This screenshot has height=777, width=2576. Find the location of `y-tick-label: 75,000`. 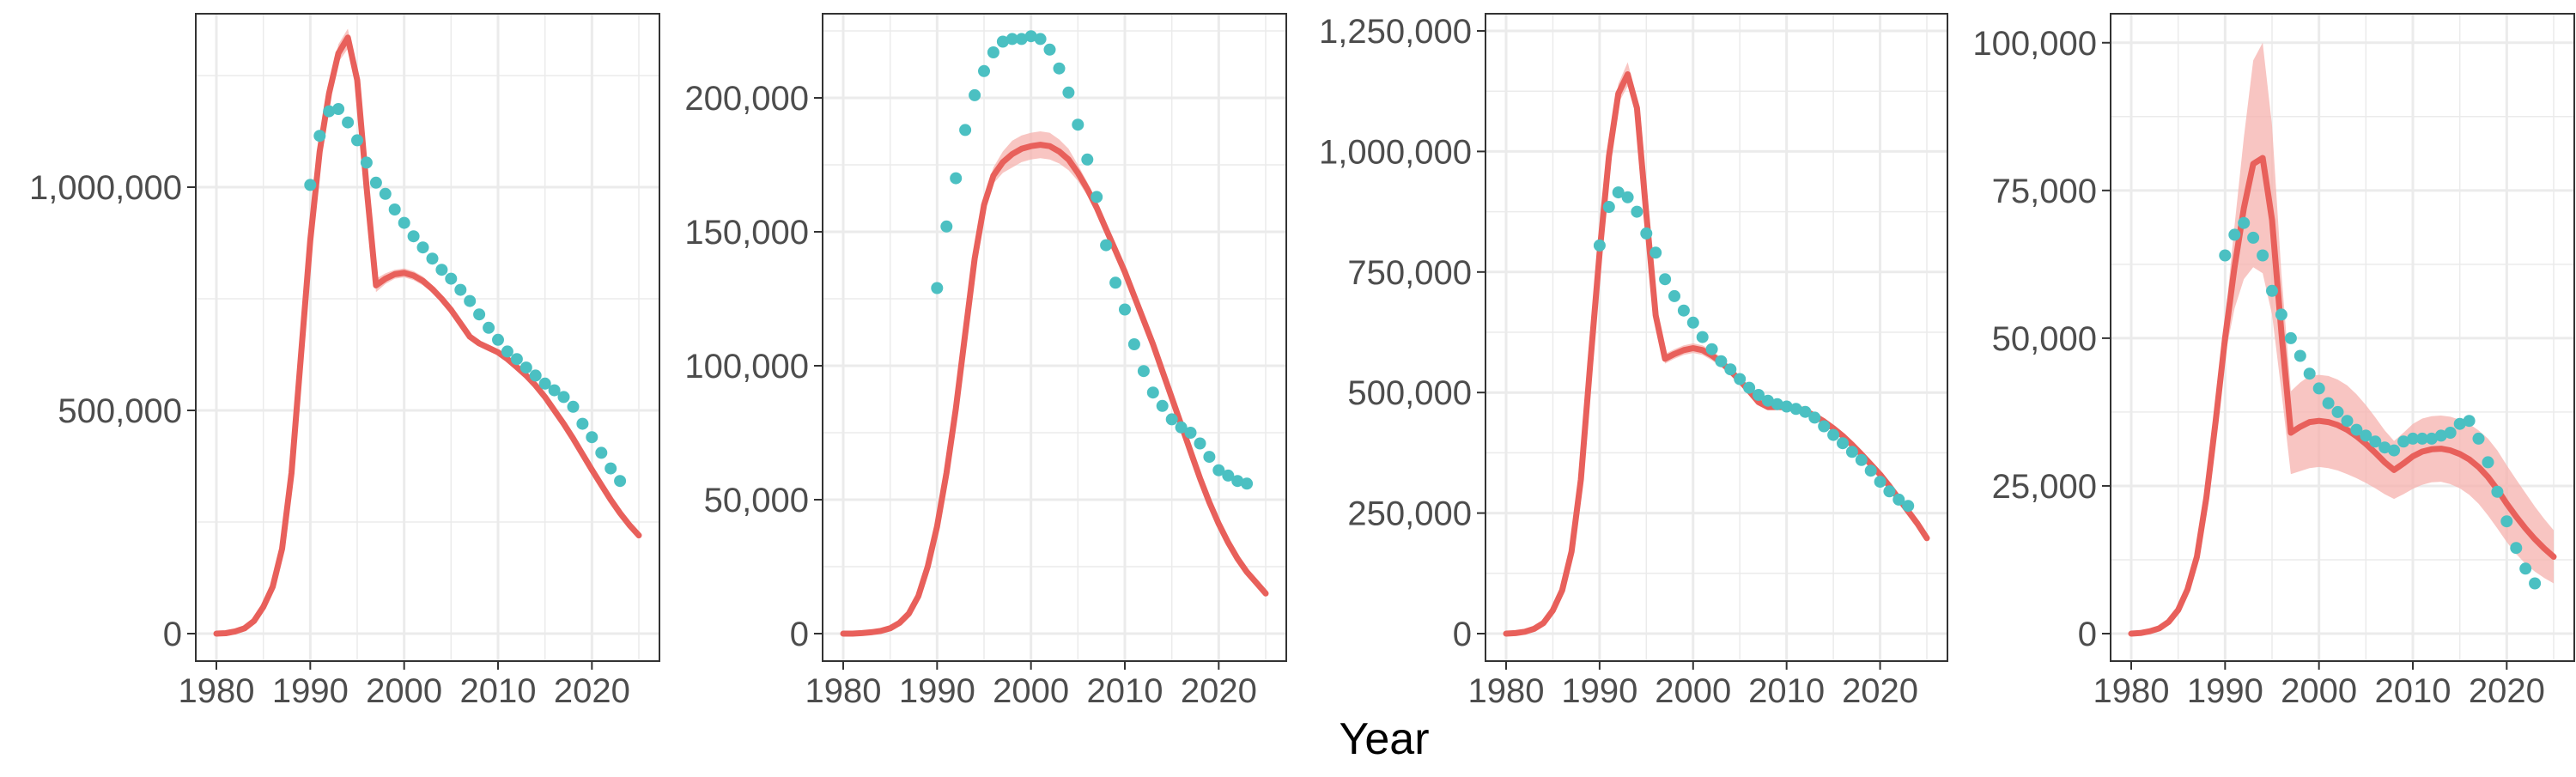

y-tick-label: 75,000 is located at coordinates (2045, 191).